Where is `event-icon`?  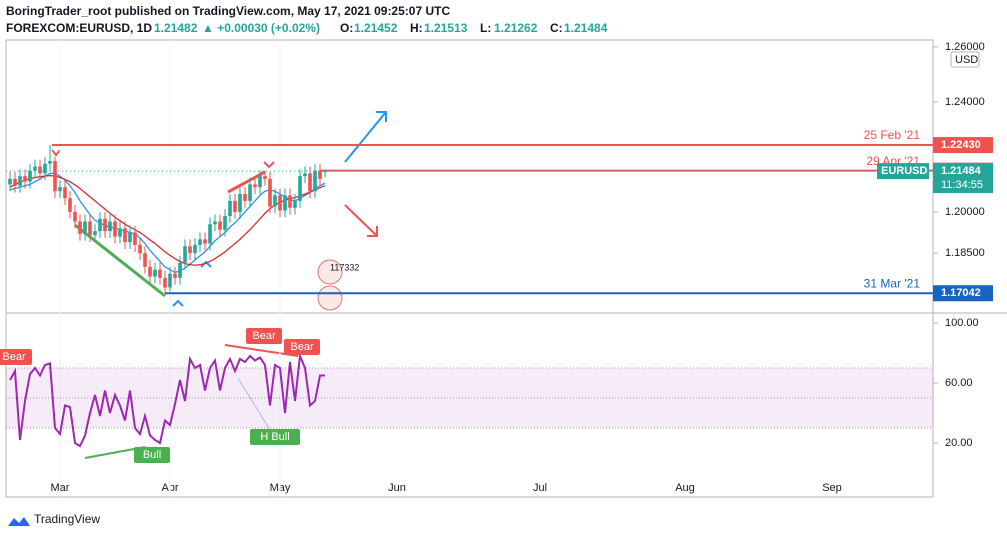
event-icon is located at coordinates (330, 298).